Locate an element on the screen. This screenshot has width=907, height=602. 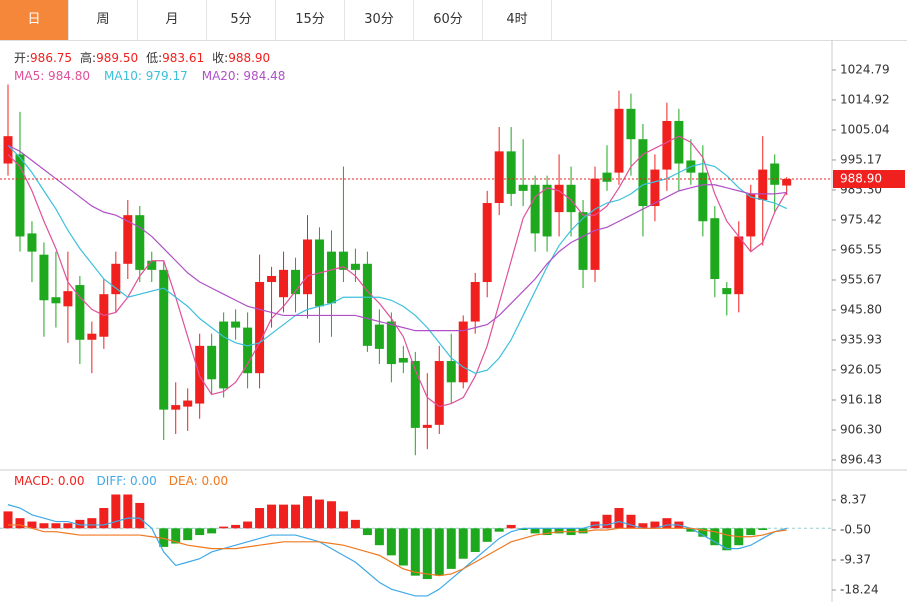
y-tick-label: 935.93 is located at coordinates (861, 339).